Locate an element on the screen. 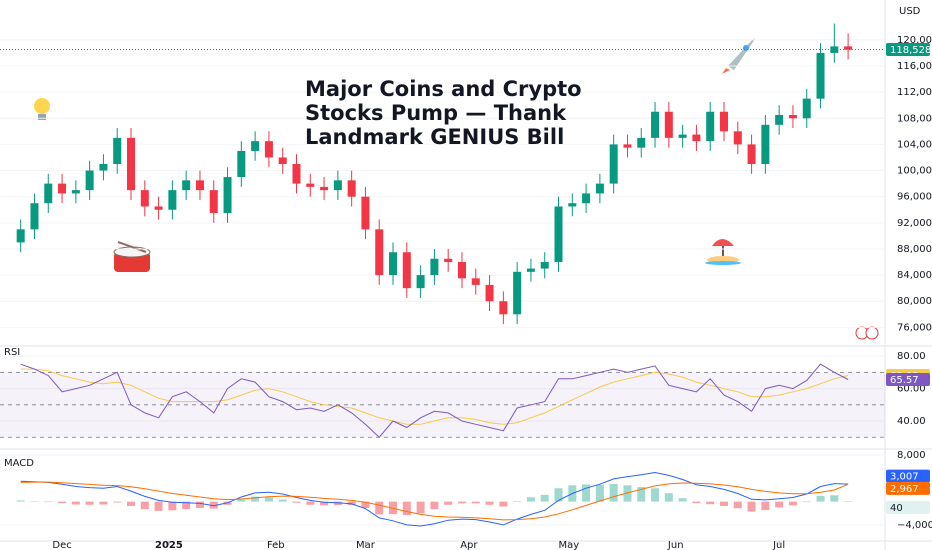  x-tick-label: Feb is located at coordinates (276, 545).